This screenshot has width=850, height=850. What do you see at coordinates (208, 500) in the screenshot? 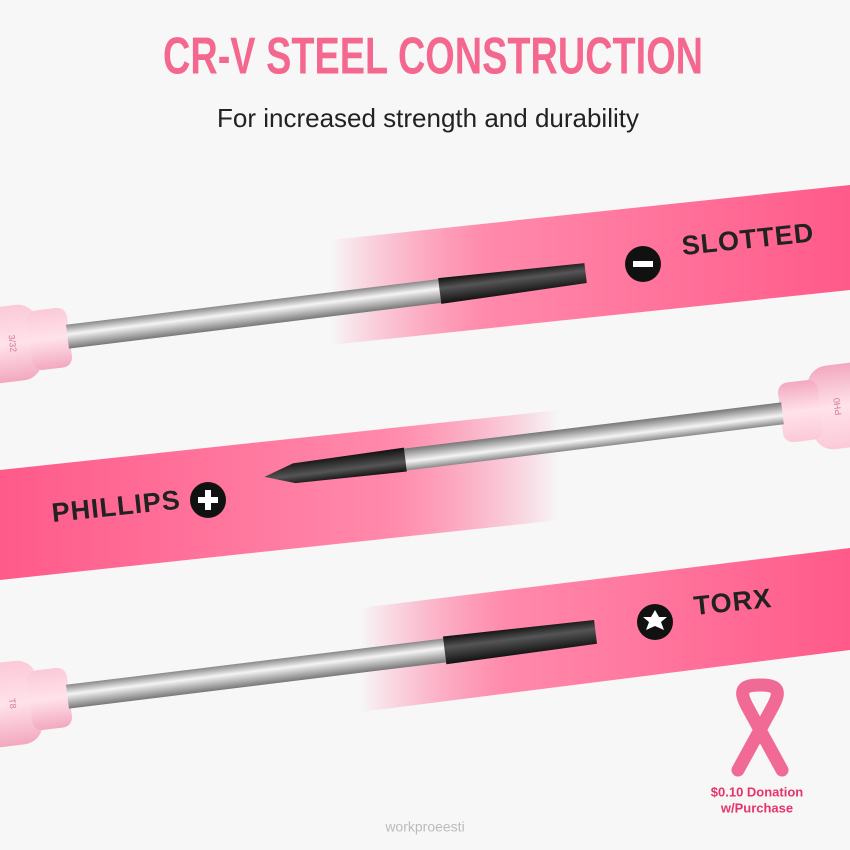
I see `icon-plus` at bounding box center [208, 500].